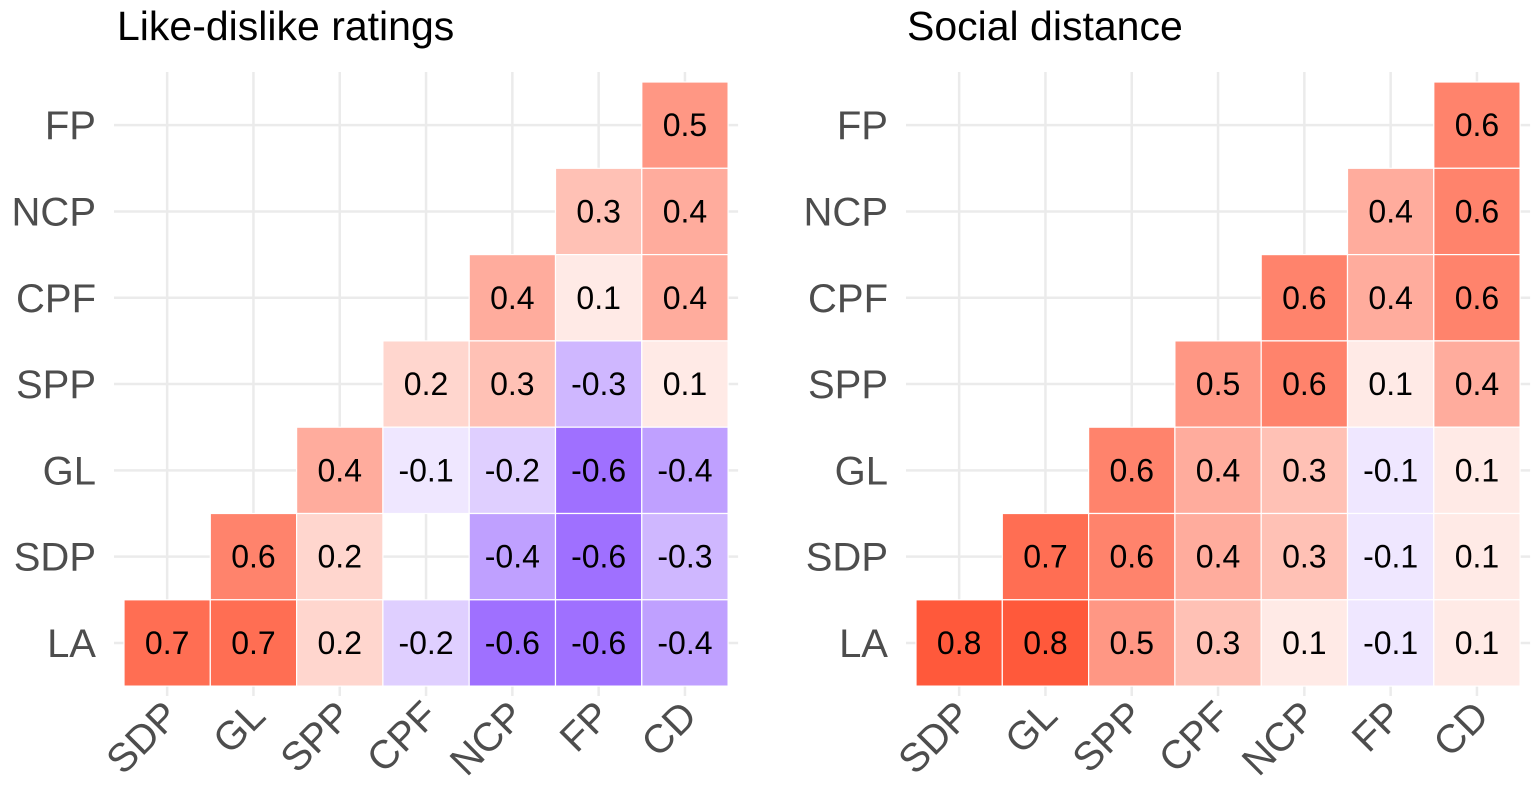 The width and height of the screenshot is (1535, 812). I want to click on cell-value-label: 0.2, so click(426, 384).